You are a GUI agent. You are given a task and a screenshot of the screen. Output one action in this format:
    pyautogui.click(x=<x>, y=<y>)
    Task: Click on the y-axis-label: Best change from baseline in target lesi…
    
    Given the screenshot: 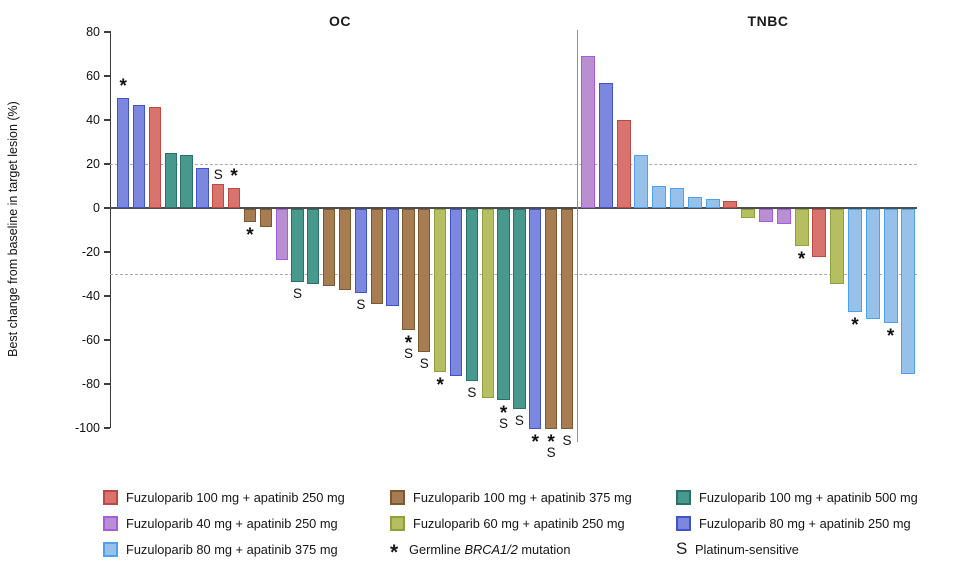 What is the action you would take?
    pyautogui.click(x=13, y=229)
    